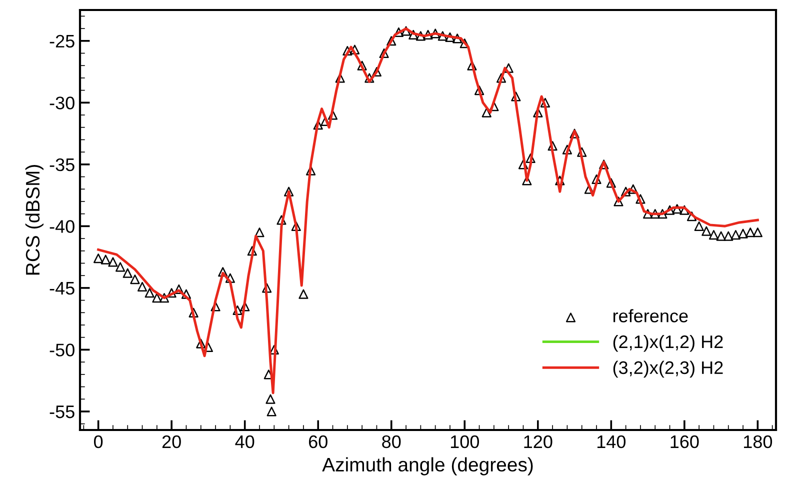 The width and height of the screenshot is (800, 500). What do you see at coordinates (62, 41) in the screenshot?
I see `y-tick-label: -25` at bounding box center [62, 41].